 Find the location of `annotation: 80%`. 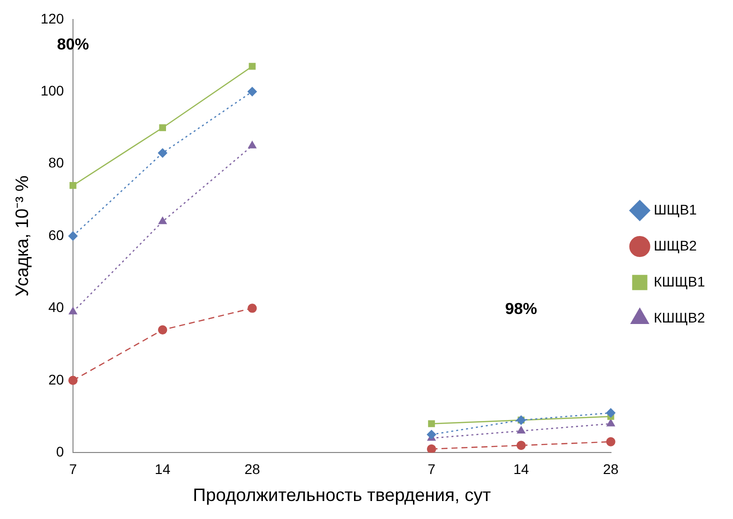

annotation: 80% is located at coordinates (72, 45).